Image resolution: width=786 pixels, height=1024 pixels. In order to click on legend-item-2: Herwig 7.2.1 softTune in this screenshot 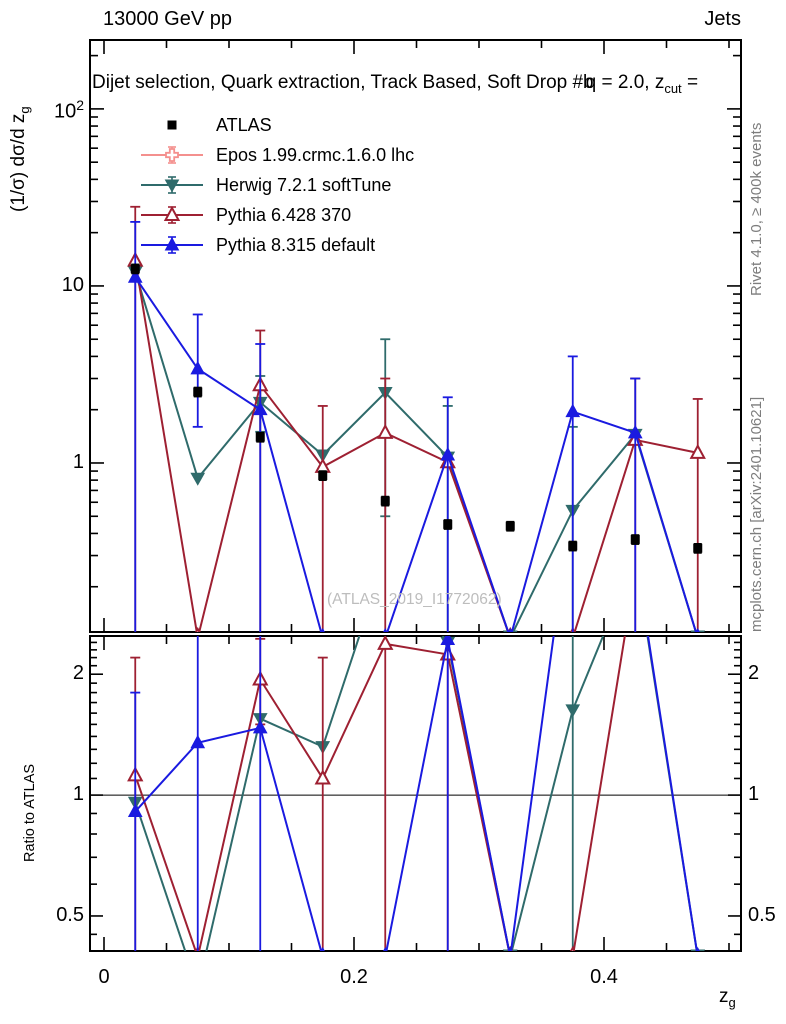, I will do `click(276, 185)`.